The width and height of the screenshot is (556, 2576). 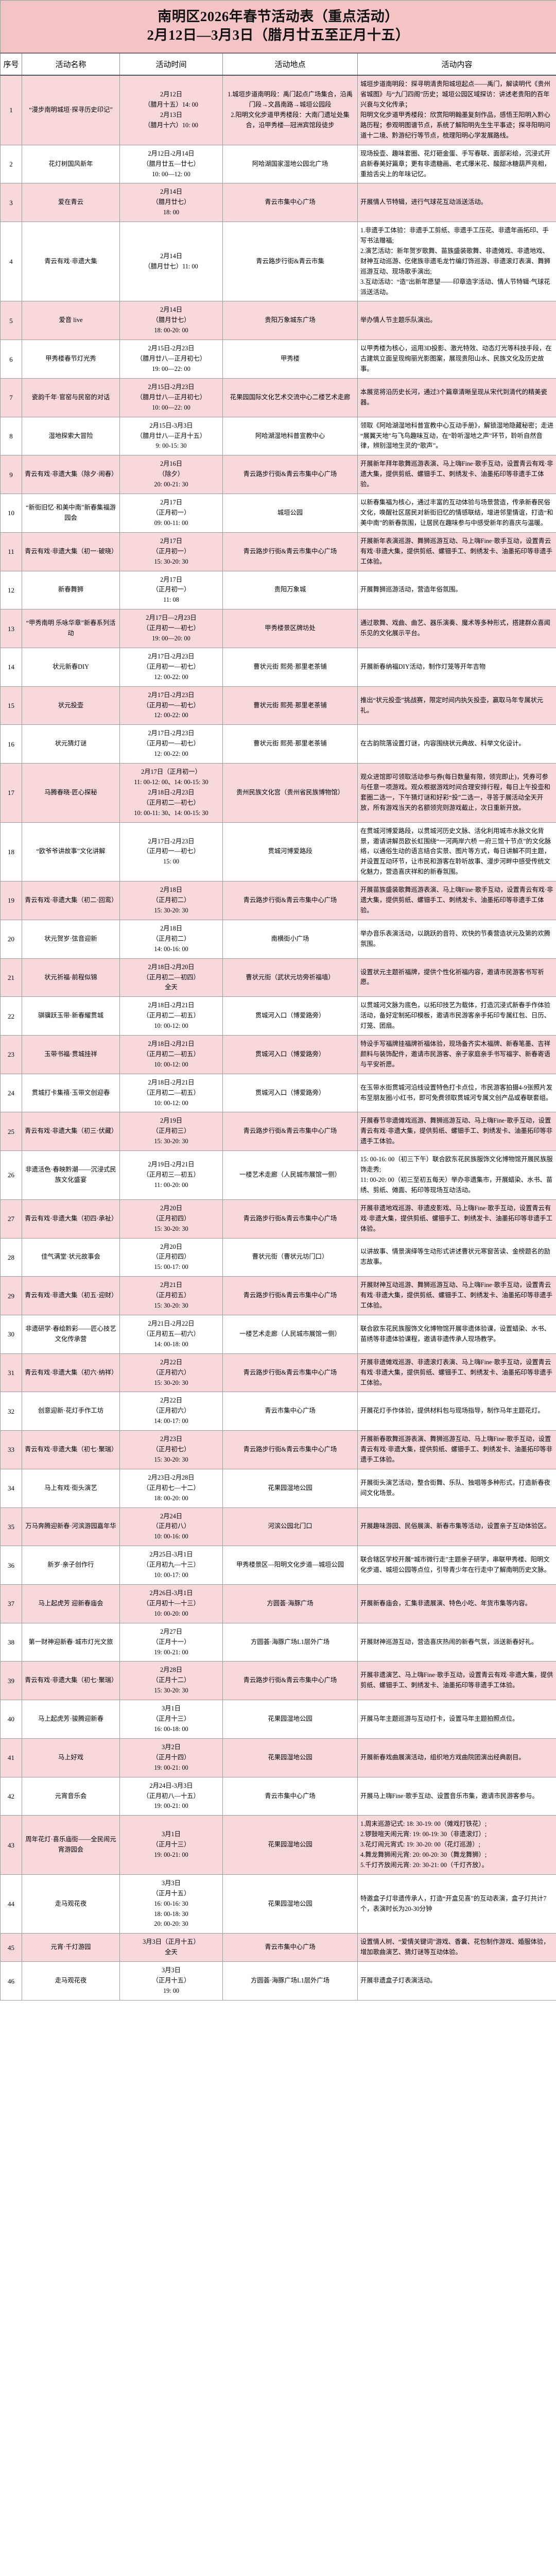 I want to click on row-activity-name: 元宵音乐会, so click(x=71, y=1796).